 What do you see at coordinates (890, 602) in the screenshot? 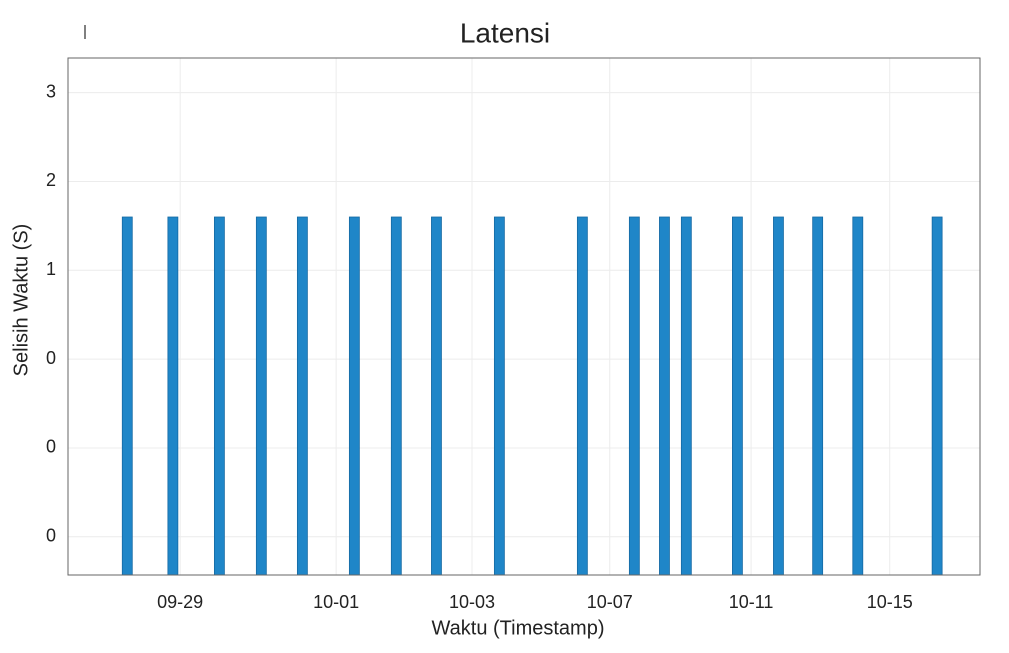
I see `x-tick-label: 10-15` at bounding box center [890, 602].